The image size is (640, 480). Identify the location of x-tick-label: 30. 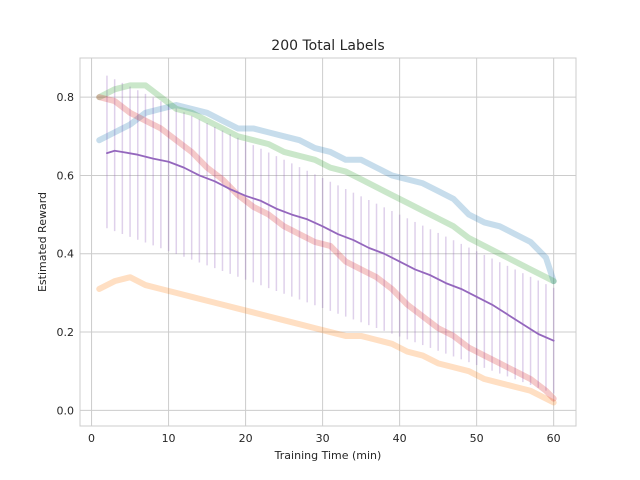
(323, 438).